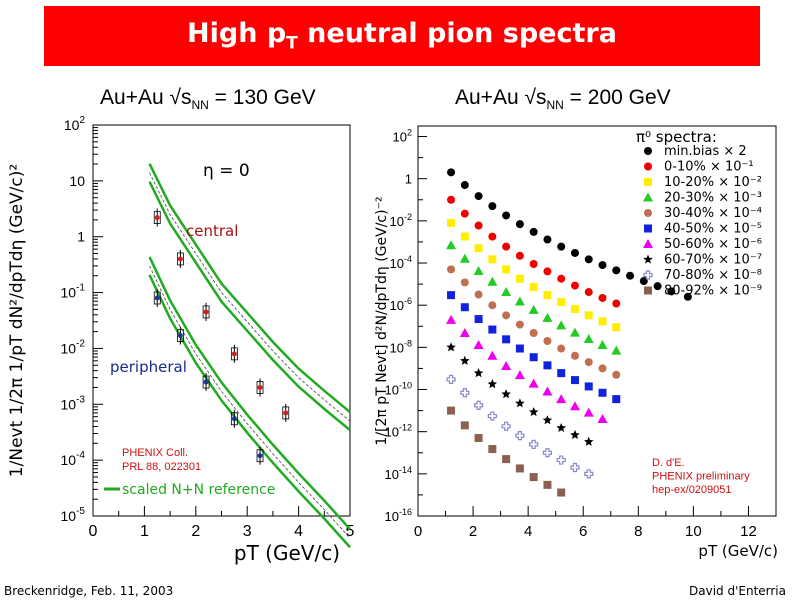  Describe the element at coordinates (250, 297) in the screenshot. I see `left-reference-band-centre` at that location.